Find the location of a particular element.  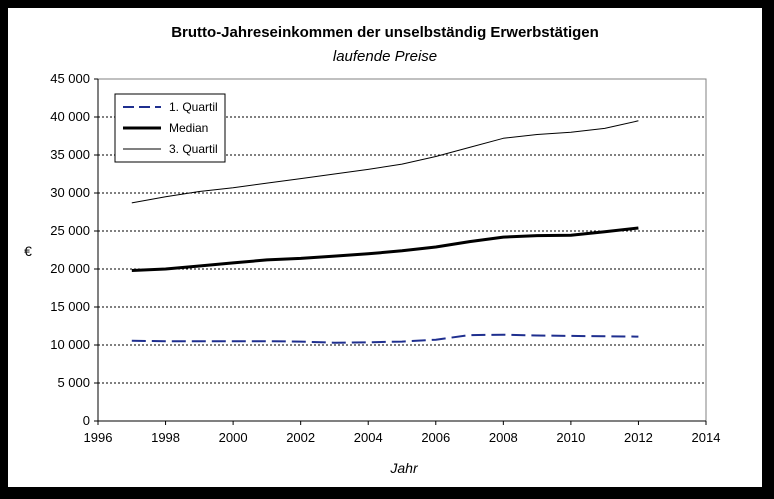

x-axis-label: Jahr is located at coordinates (404, 468).